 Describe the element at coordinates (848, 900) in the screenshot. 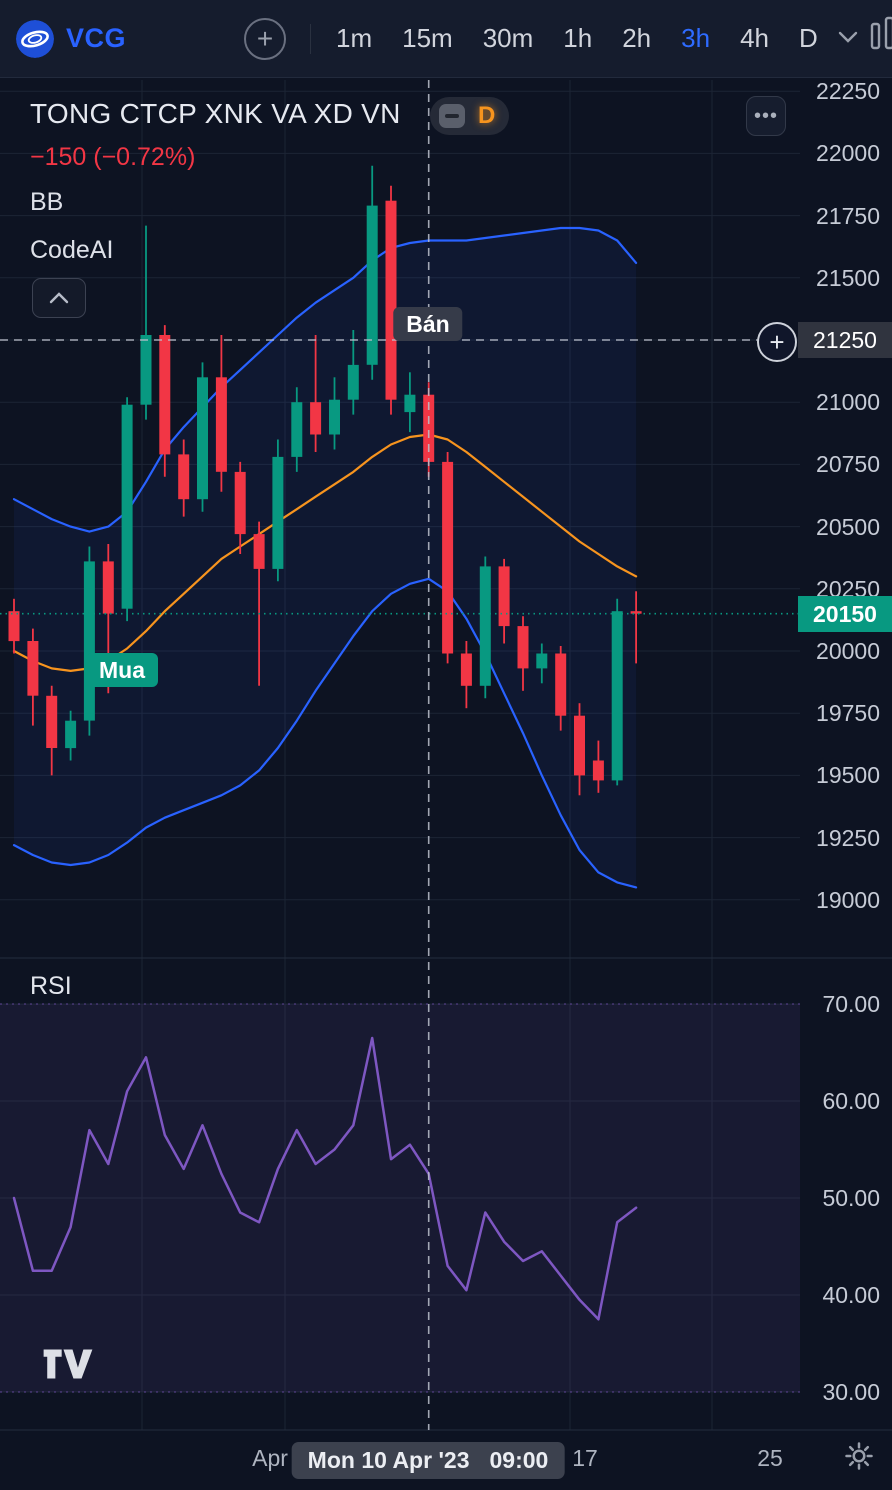

I see `price-axis-label: 19000` at that location.